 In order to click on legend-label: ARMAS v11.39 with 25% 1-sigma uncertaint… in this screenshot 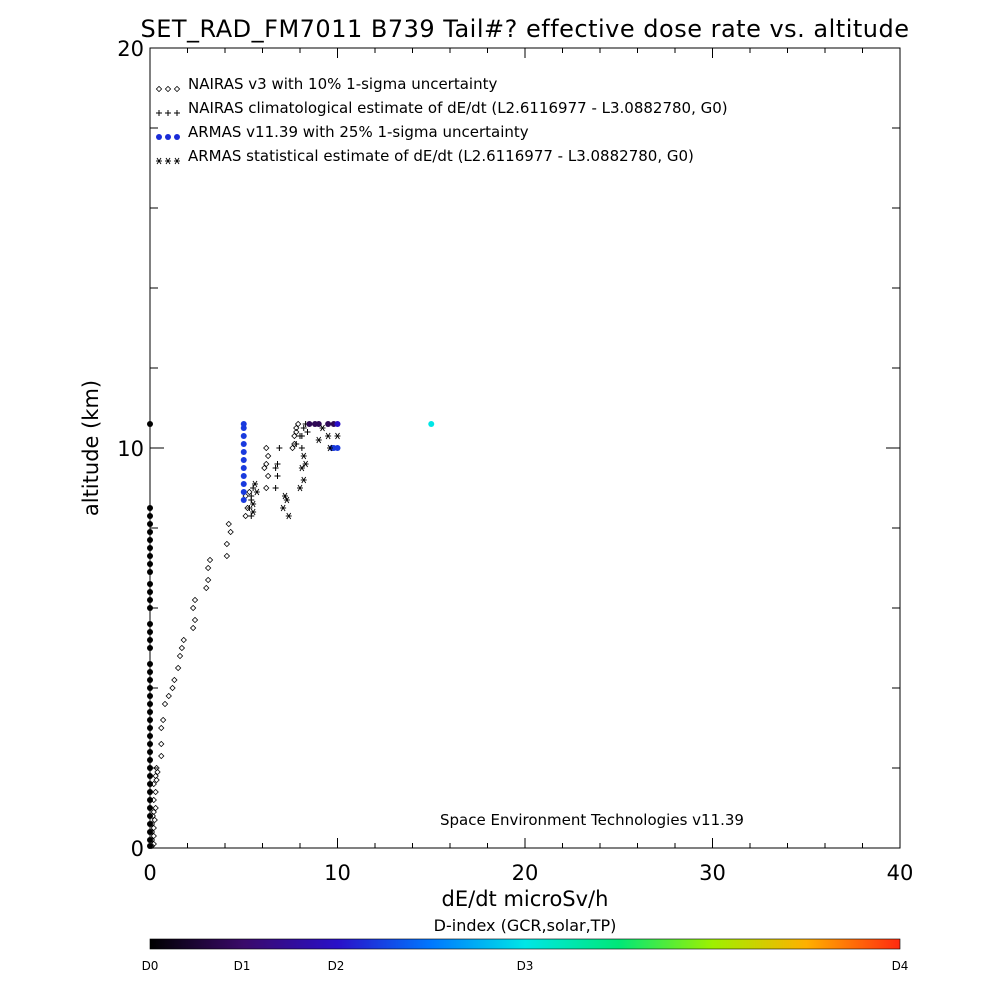, I will do `click(358, 132)`.